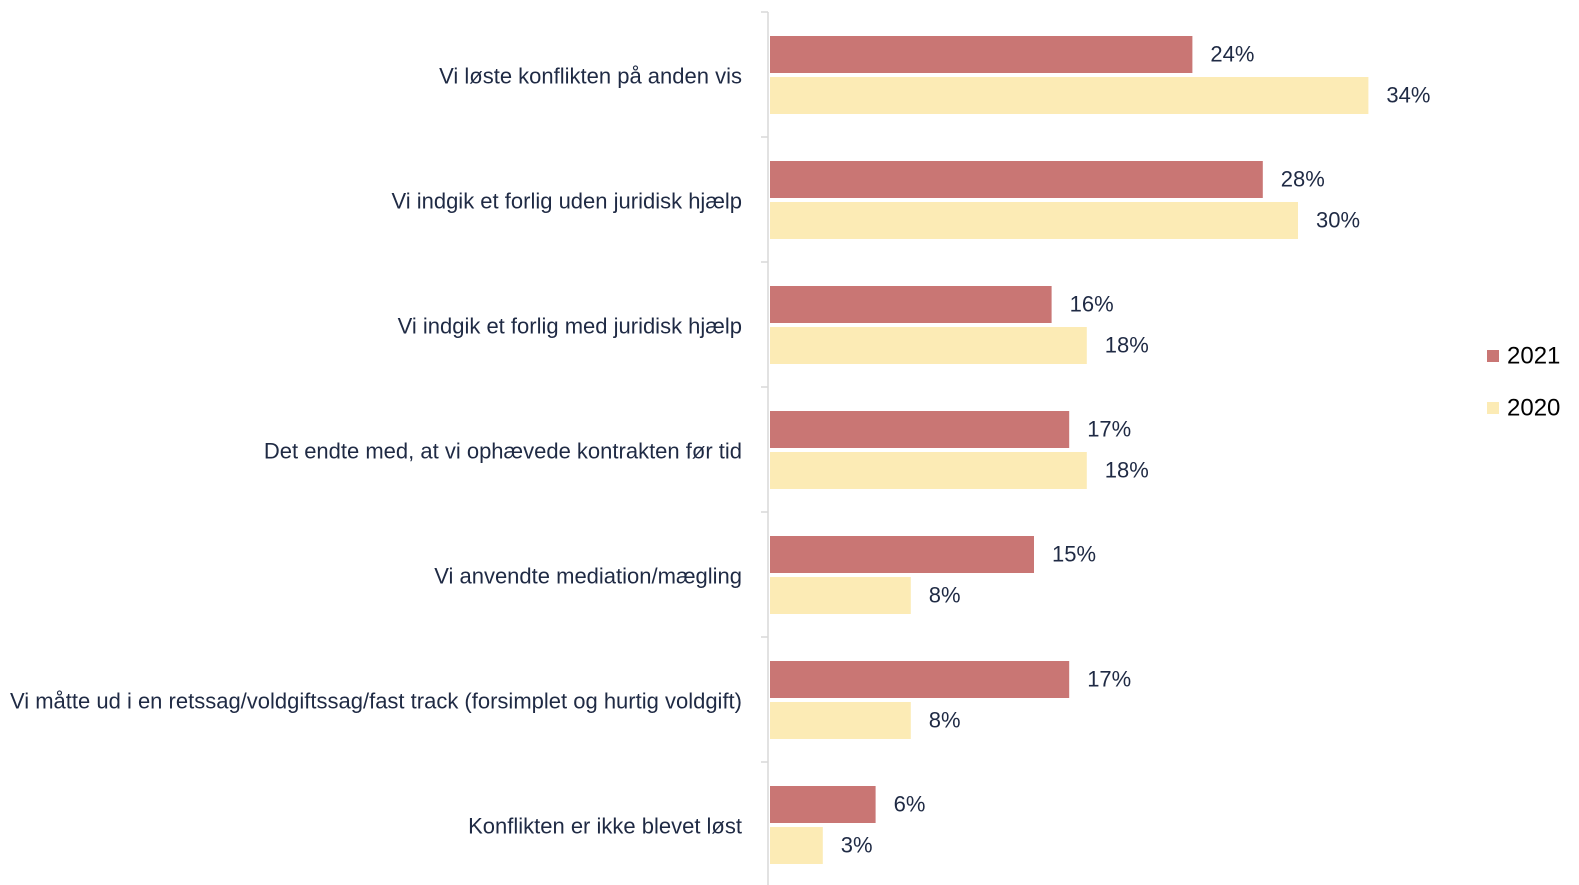  Describe the element at coordinates (1533, 355) in the screenshot. I see `legend-label: 2021` at that location.